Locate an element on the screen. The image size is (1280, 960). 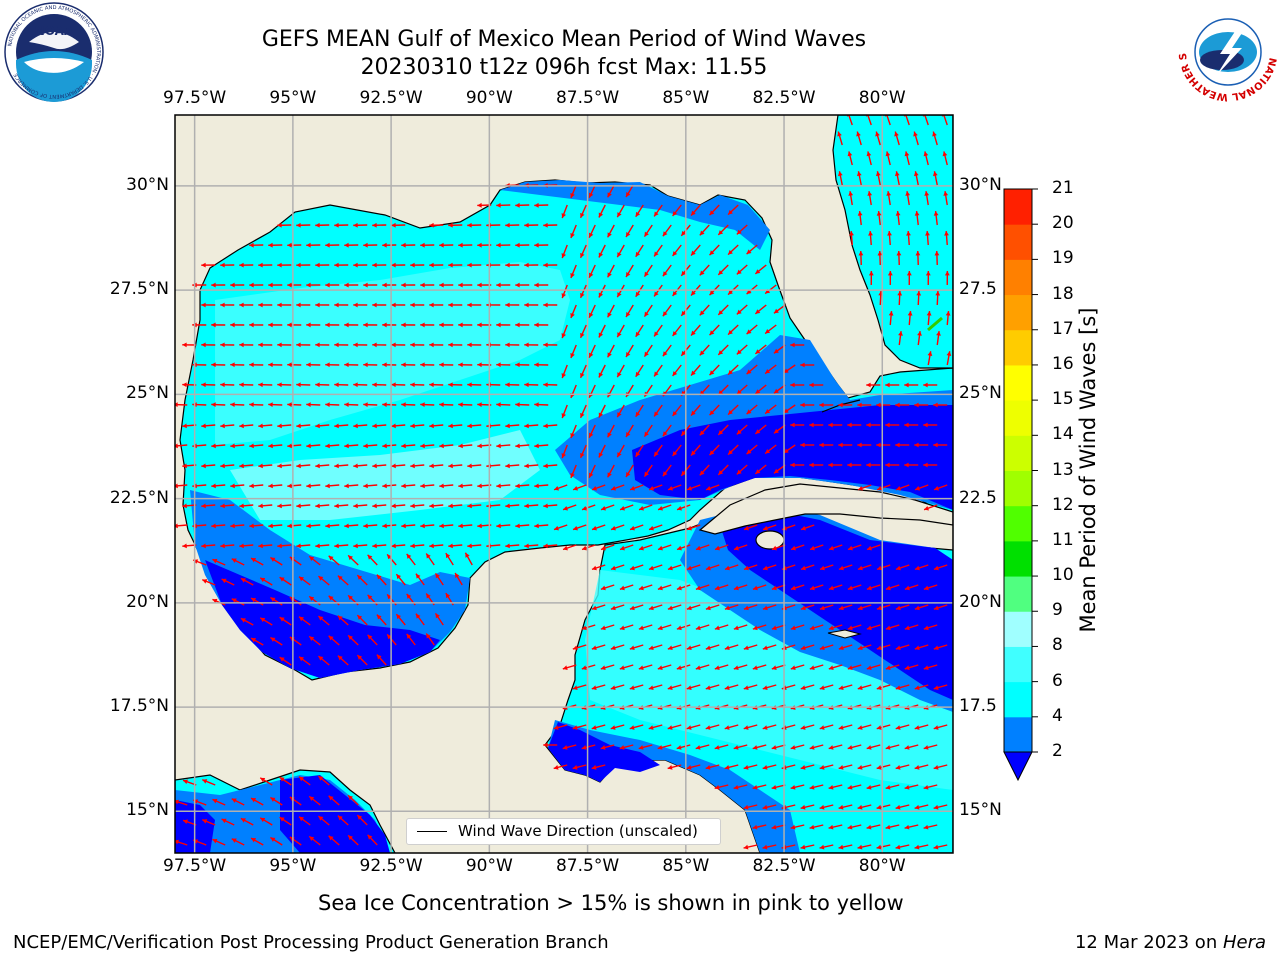
lat-tick-label: 30°N is located at coordinates (147, 184).